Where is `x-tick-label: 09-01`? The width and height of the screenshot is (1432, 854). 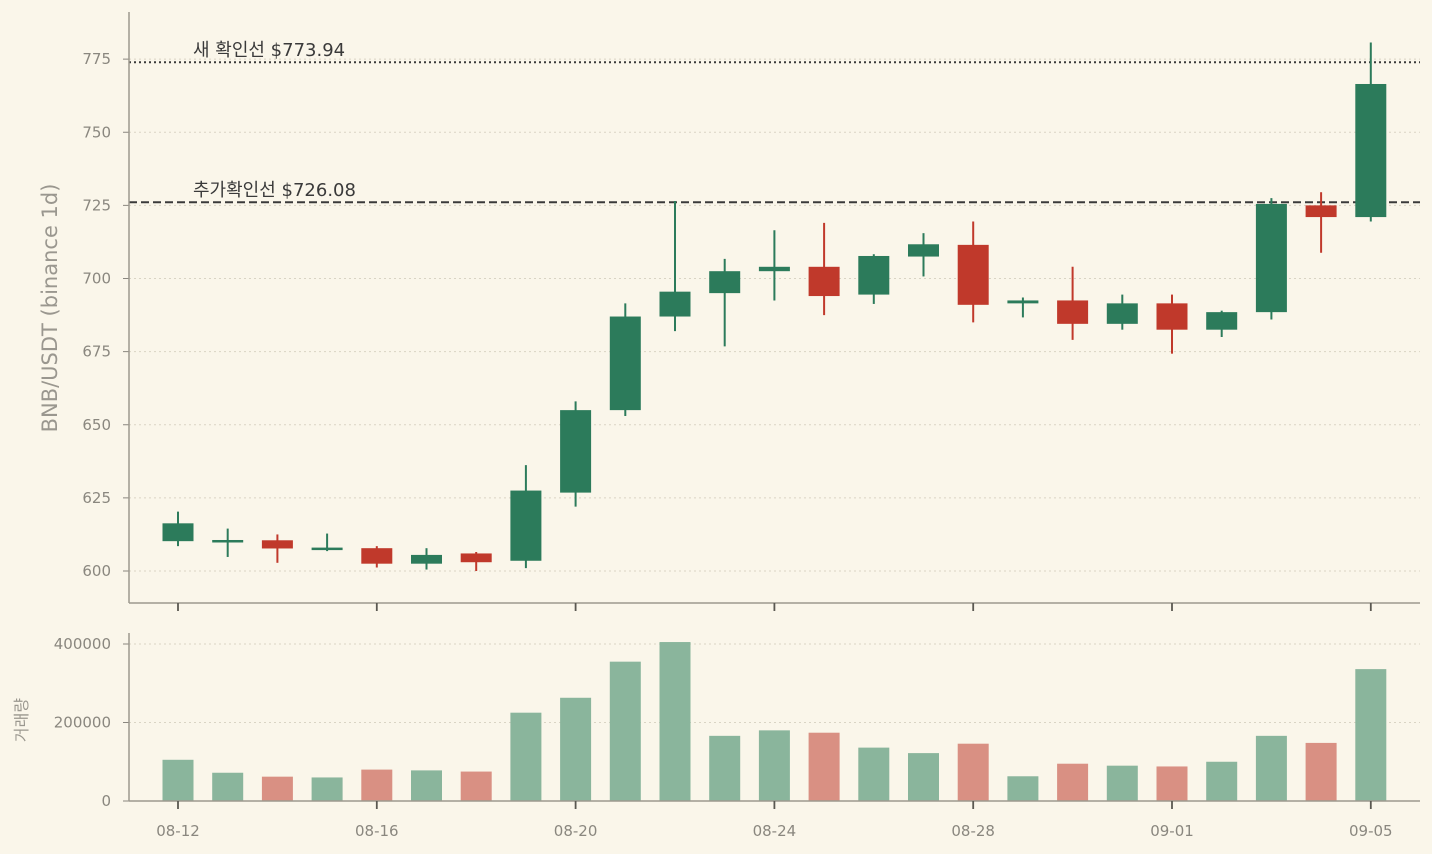 x-tick-label: 09-01 is located at coordinates (1172, 831).